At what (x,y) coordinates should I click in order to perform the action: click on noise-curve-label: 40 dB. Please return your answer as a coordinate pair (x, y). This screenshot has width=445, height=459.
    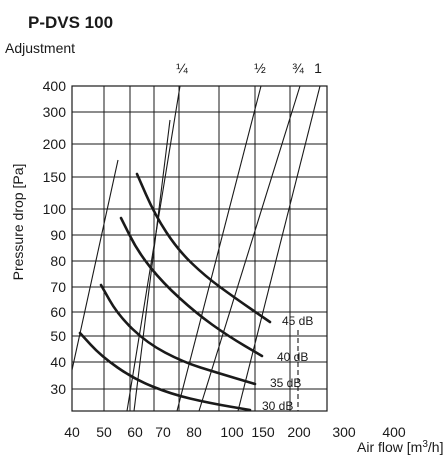
    Looking at the image, I should click on (292, 357).